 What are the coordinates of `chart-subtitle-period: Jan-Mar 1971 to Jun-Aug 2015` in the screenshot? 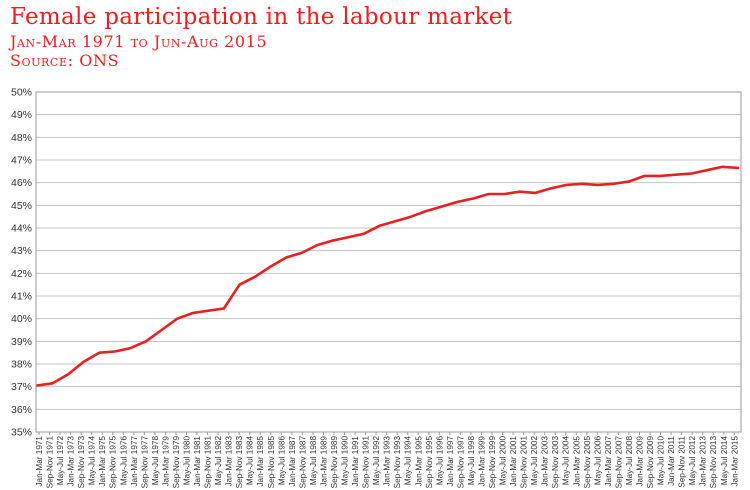 It's located at (139, 41).